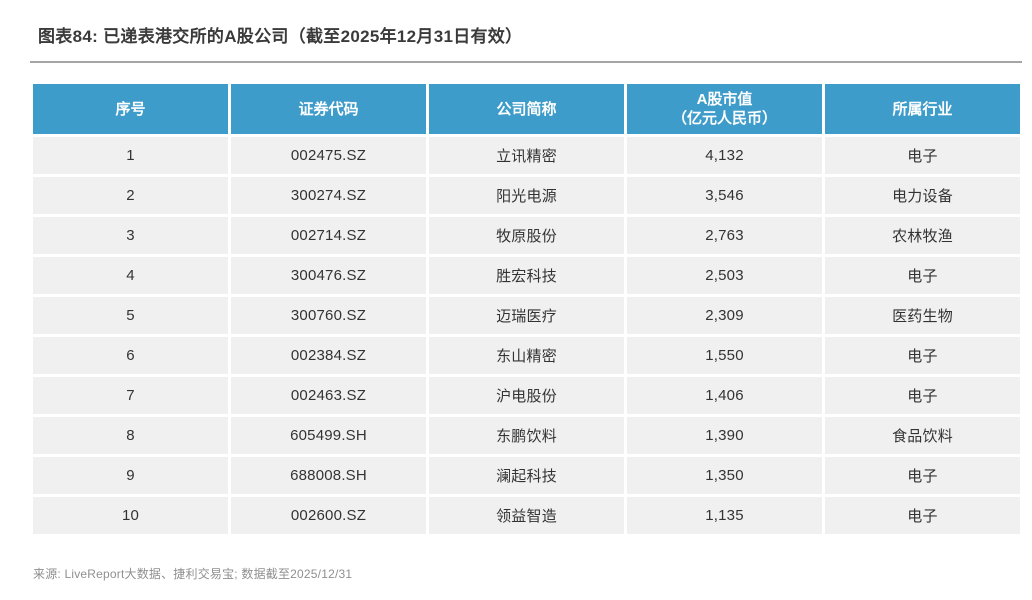 This screenshot has height=600, width=1032. I want to click on table-cell: 沪电股份, so click(526, 395).